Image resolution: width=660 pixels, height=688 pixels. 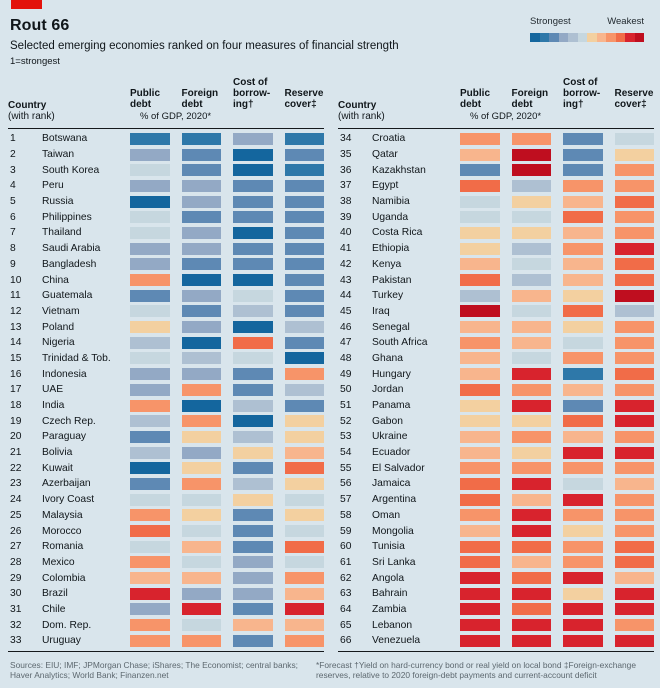 What do you see at coordinates (346, 468) in the screenshot?
I see `country-rank: 55` at bounding box center [346, 468].